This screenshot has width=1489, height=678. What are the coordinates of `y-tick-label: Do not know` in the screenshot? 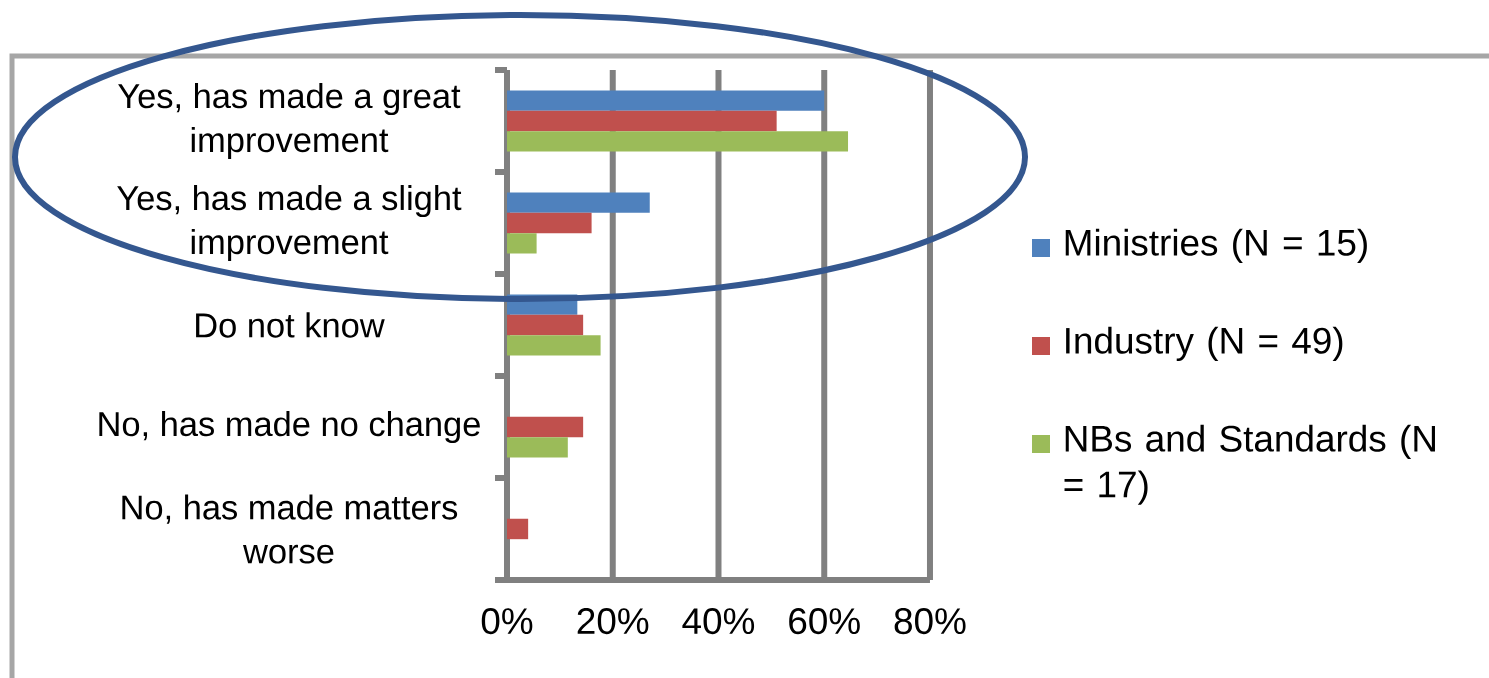 It's located at (290, 325).